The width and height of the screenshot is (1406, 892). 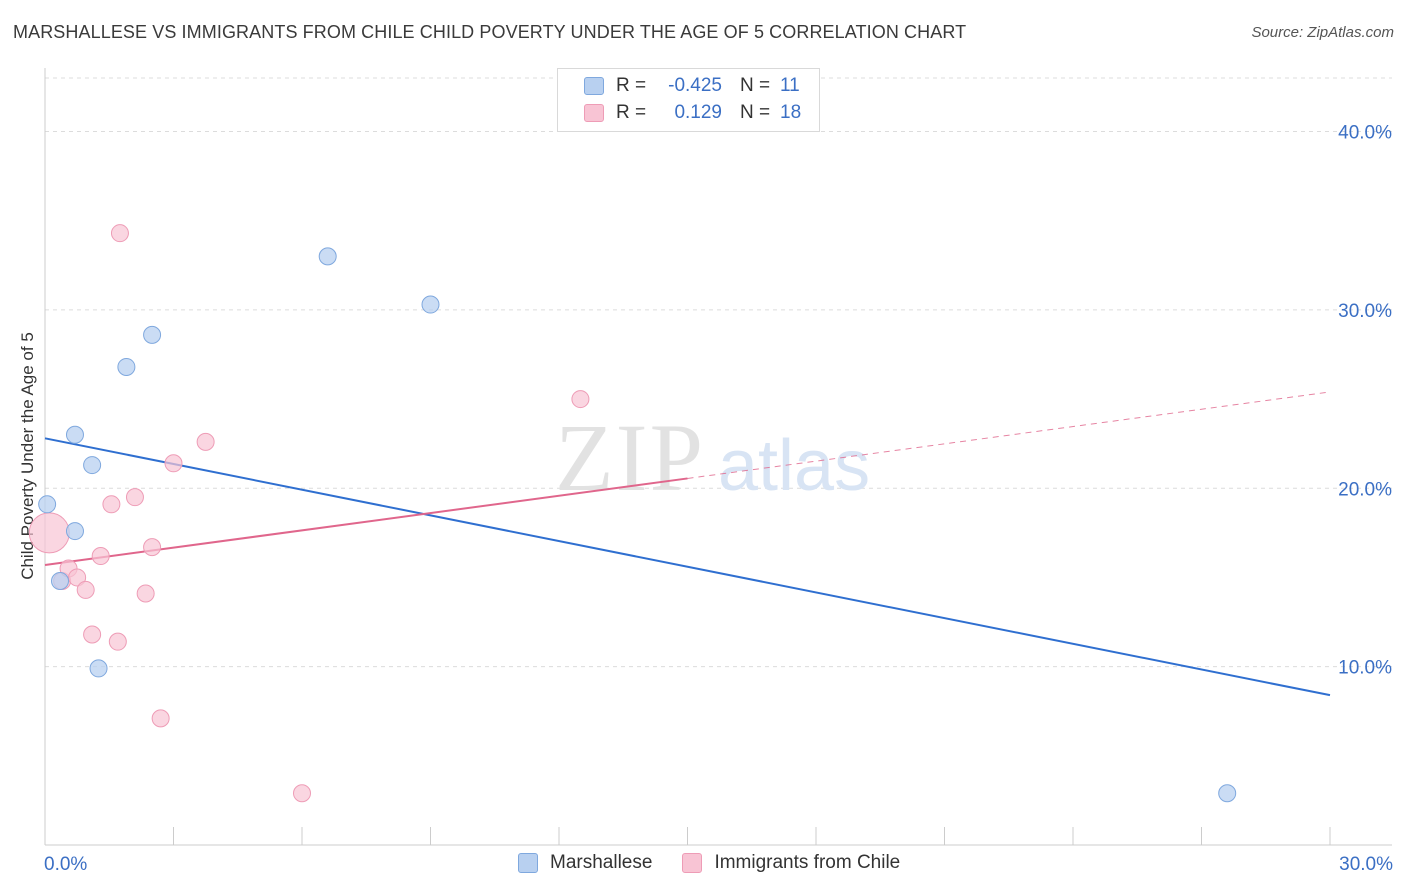 I want to click on legend-item-chile: Immigrants from Chile, so click(x=791, y=863).